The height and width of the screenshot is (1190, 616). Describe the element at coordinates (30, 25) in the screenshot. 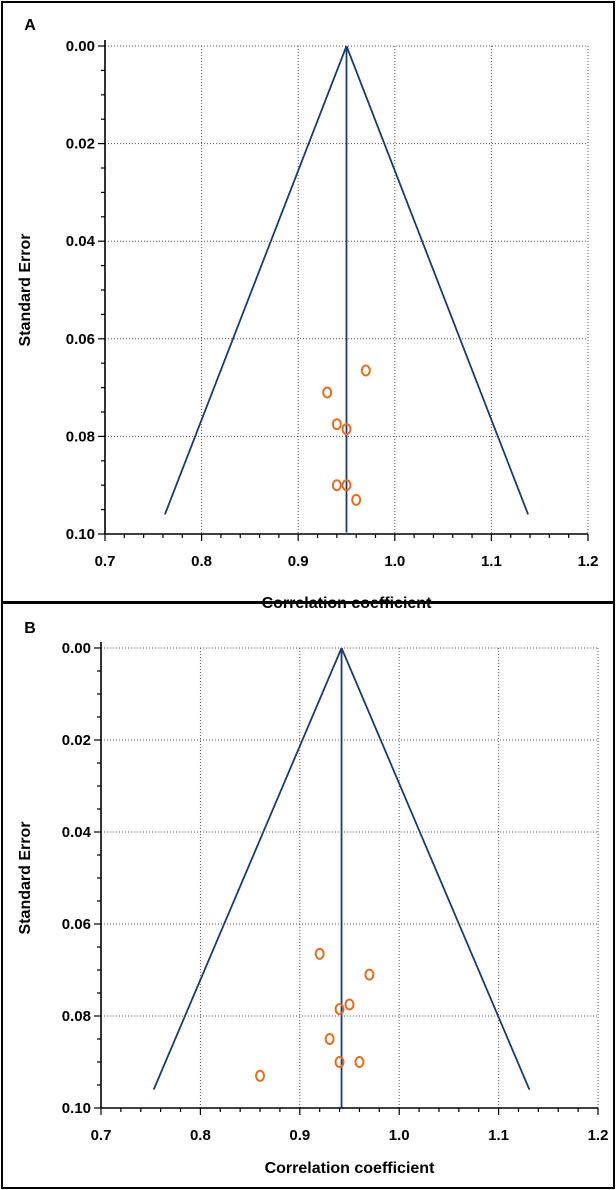

I see `panel-label: A` at that location.